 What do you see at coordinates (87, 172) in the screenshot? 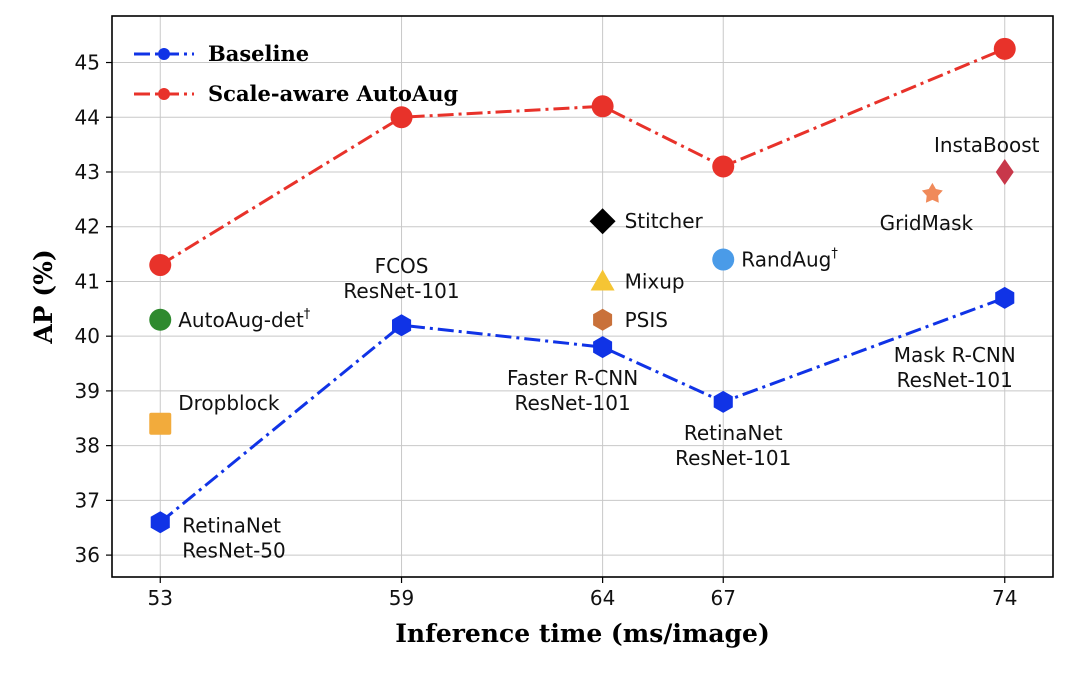
I see `y-tick-label: 43` at bounding box center [87, 172].